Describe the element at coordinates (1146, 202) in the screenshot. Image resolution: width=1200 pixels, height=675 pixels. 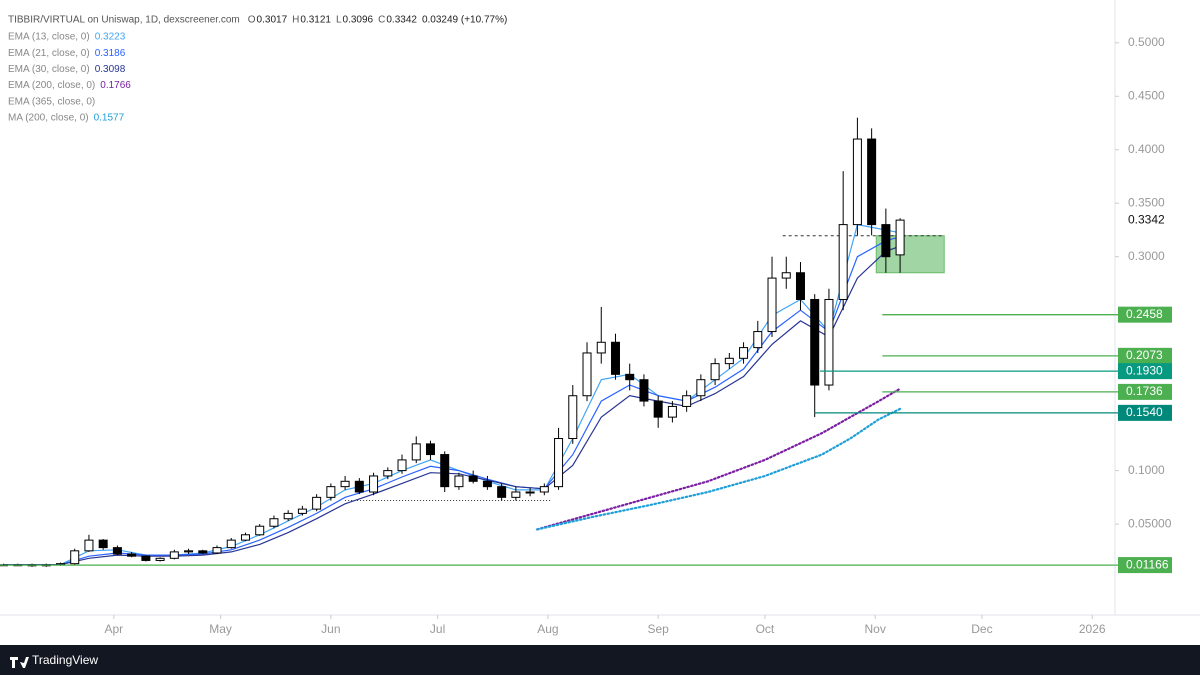
I see `y-tick-label: 0.3500` at that location.